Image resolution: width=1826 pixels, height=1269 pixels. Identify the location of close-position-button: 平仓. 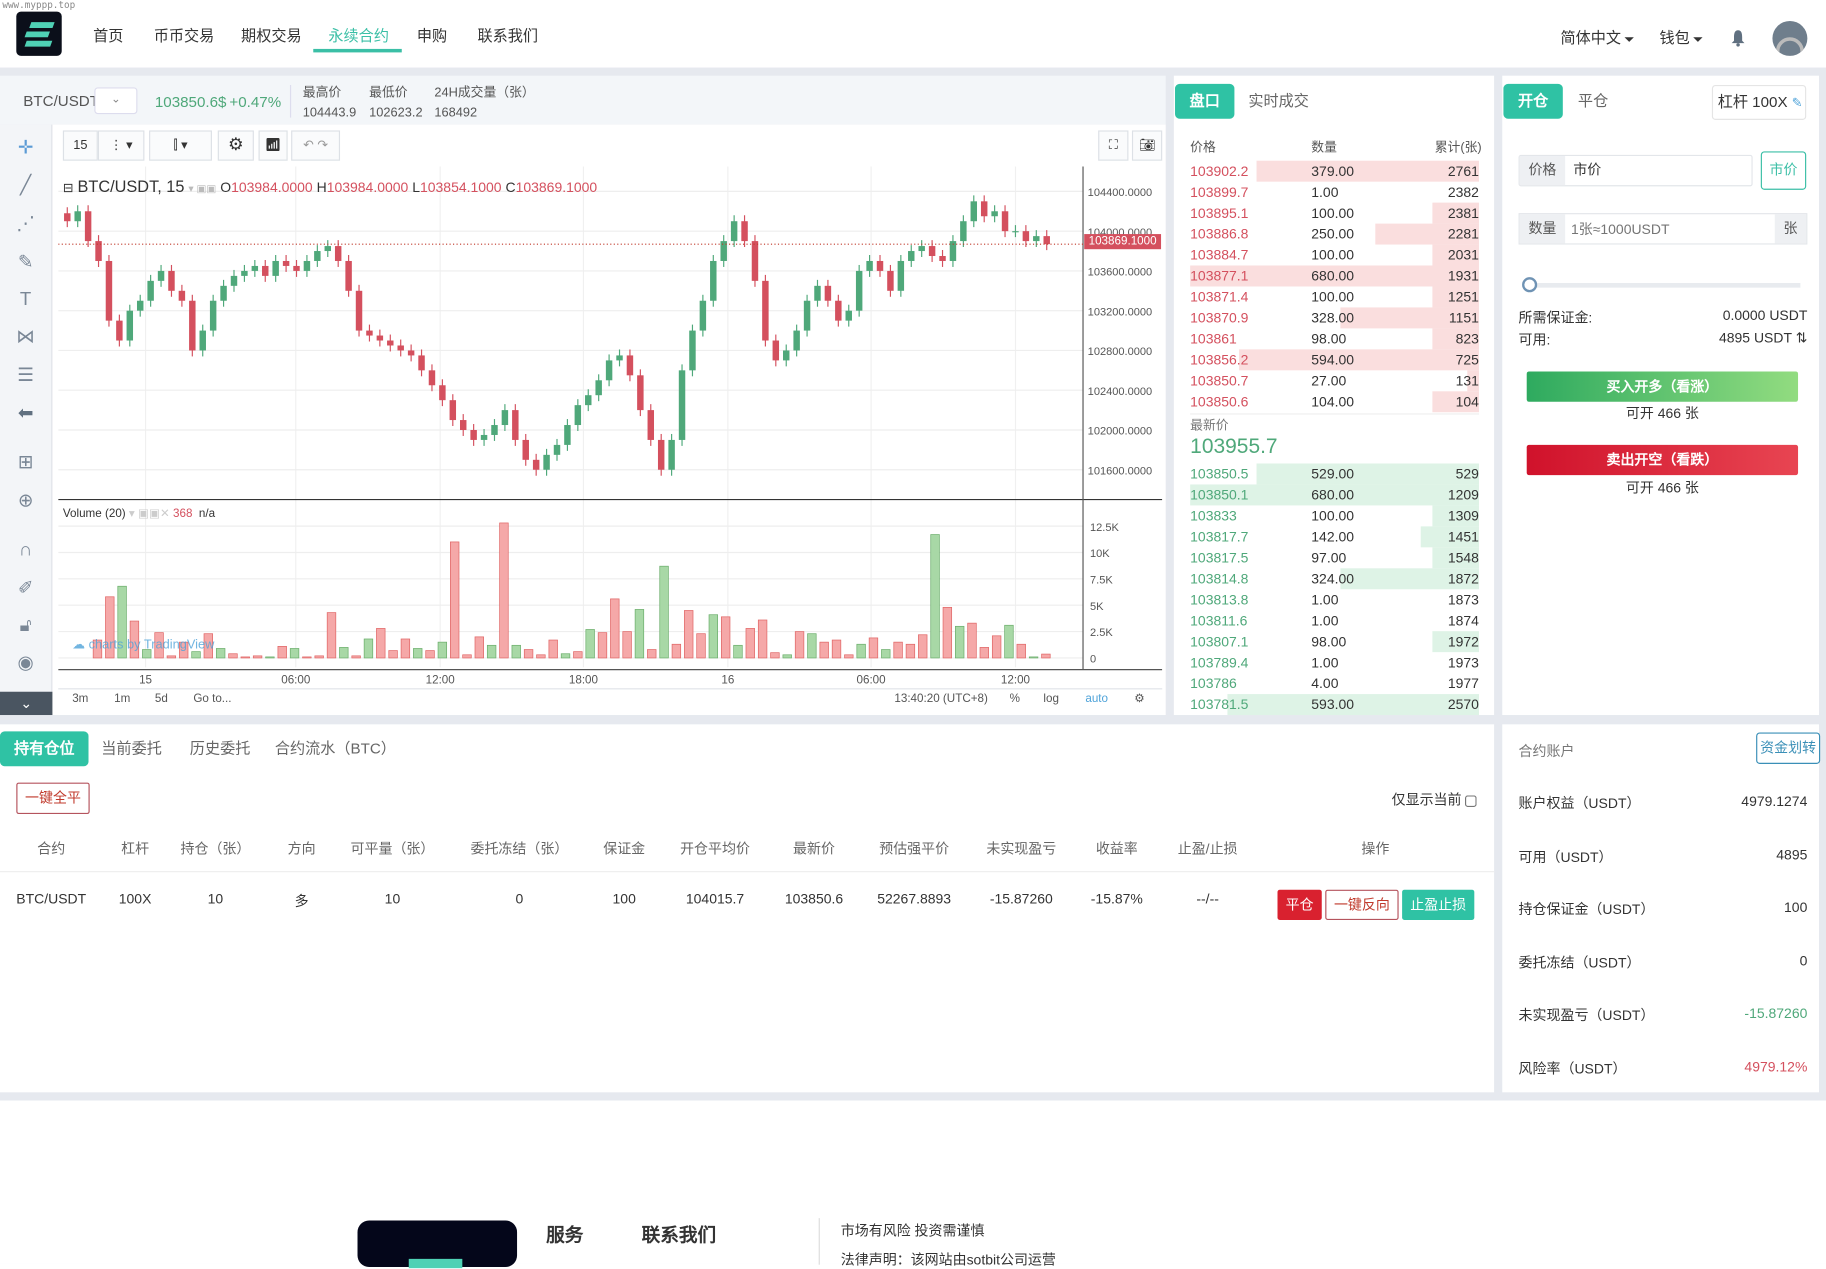
(1299, 904).